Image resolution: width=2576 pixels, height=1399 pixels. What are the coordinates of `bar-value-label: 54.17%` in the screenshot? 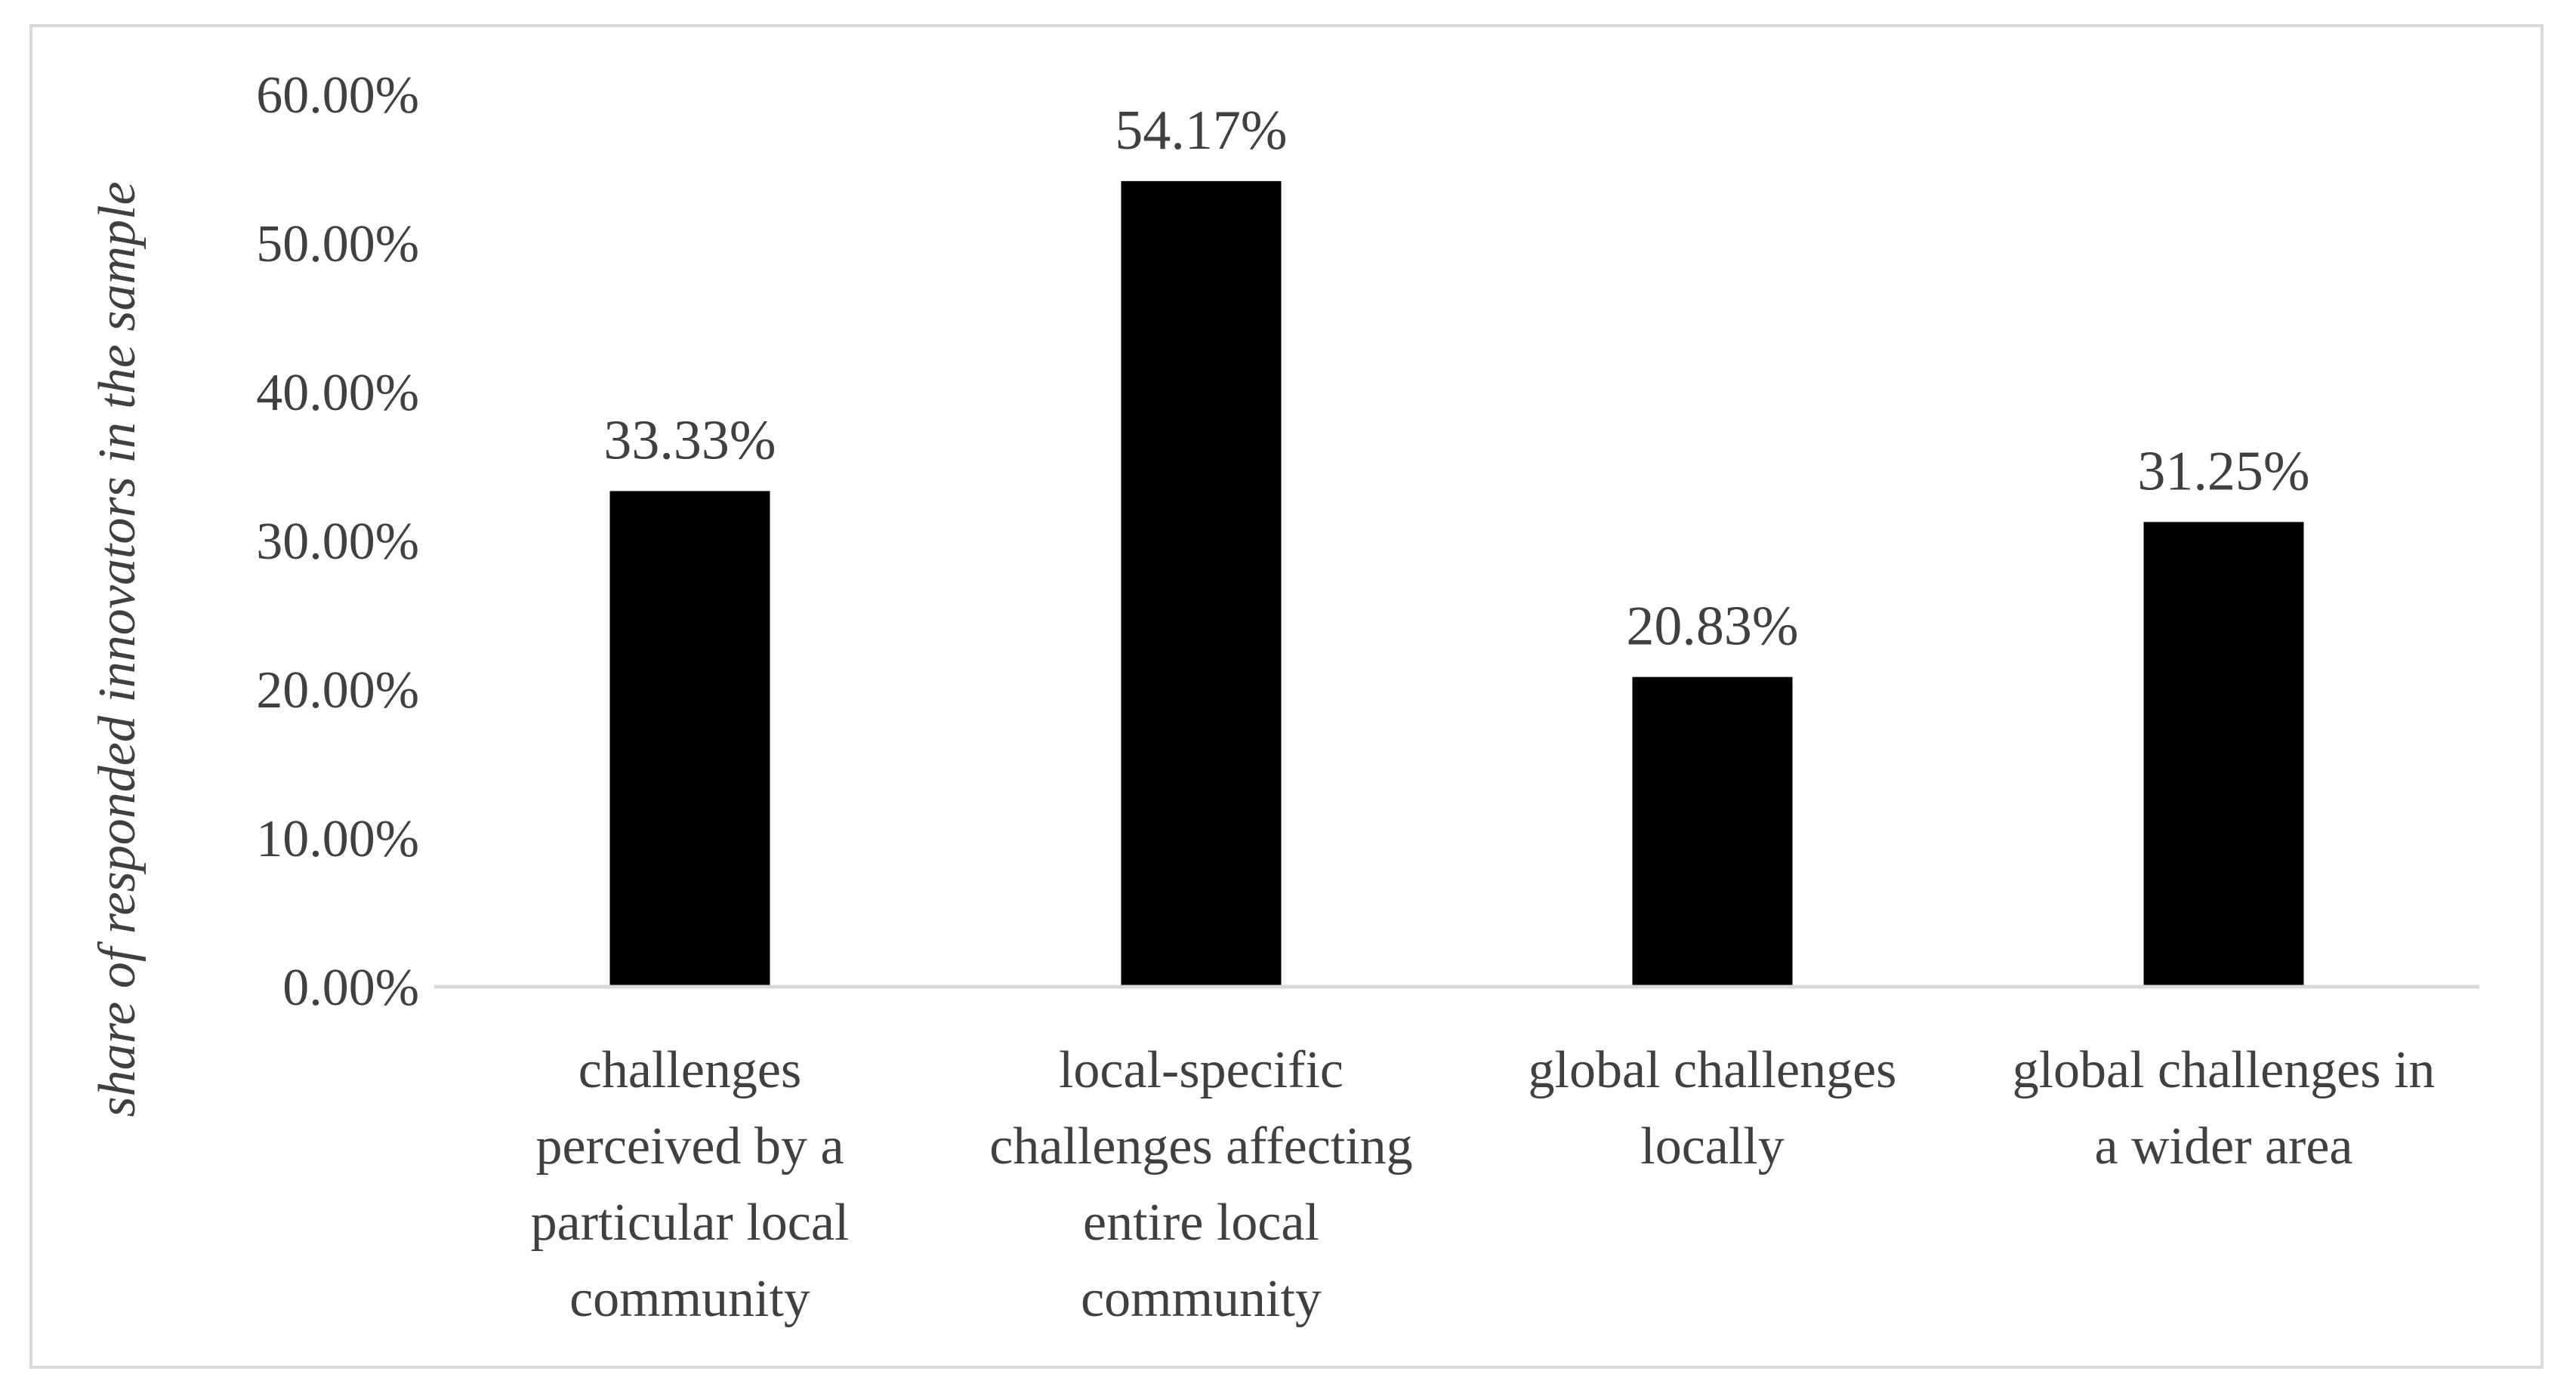 It's located at (1201, 131).